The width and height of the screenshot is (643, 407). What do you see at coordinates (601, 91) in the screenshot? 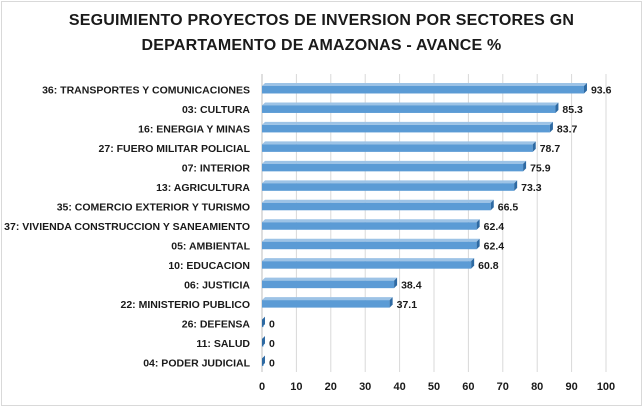
I see `value-label: 93.6` at bounding box center [601, 91].